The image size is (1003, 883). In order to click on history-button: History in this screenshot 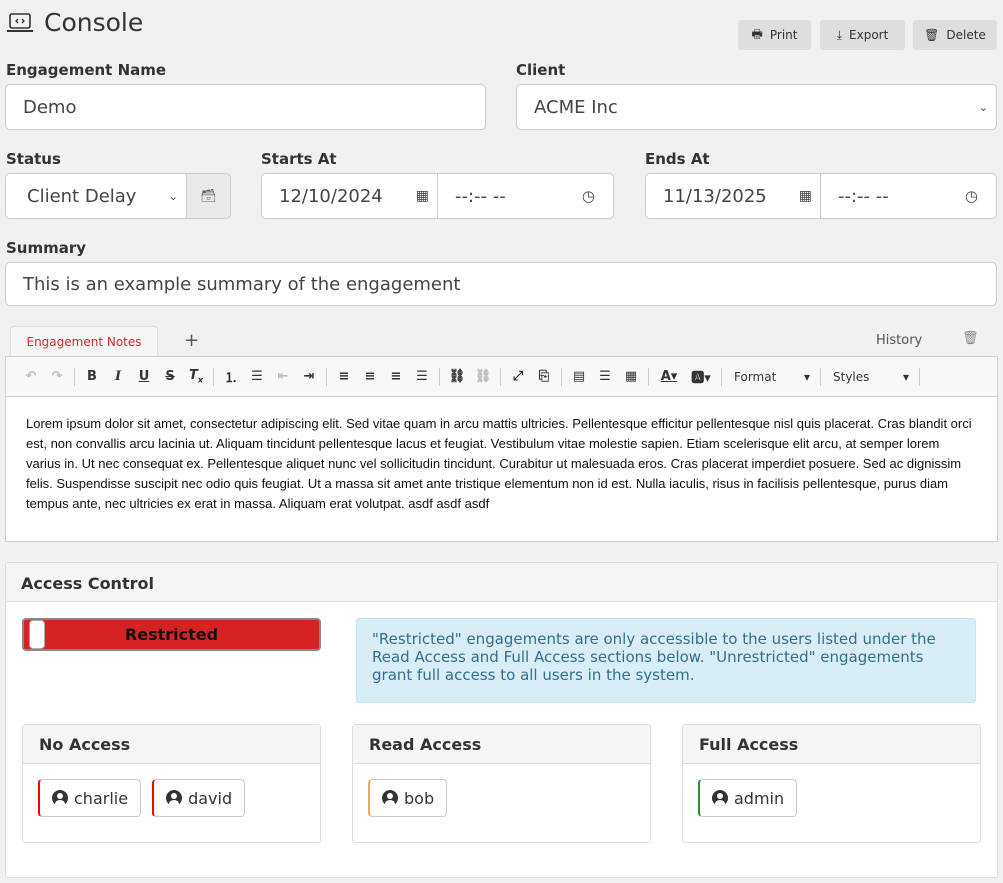, I will do `click(899, 340)`.